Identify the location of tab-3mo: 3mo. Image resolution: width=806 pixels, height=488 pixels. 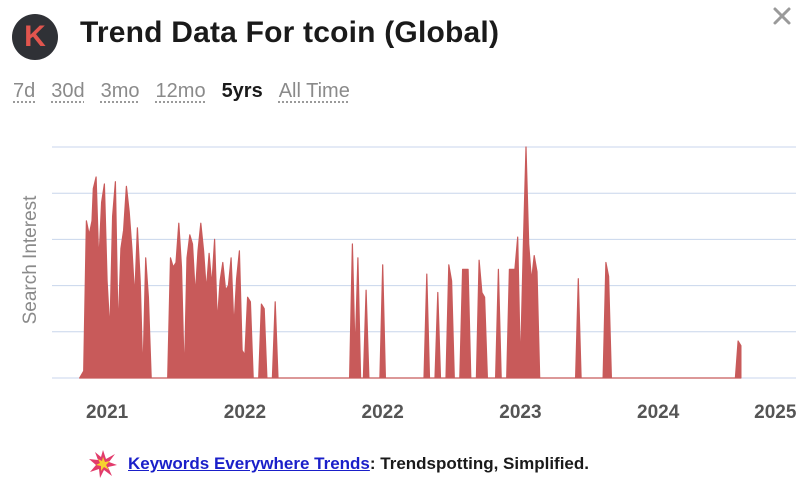
(120, 91).